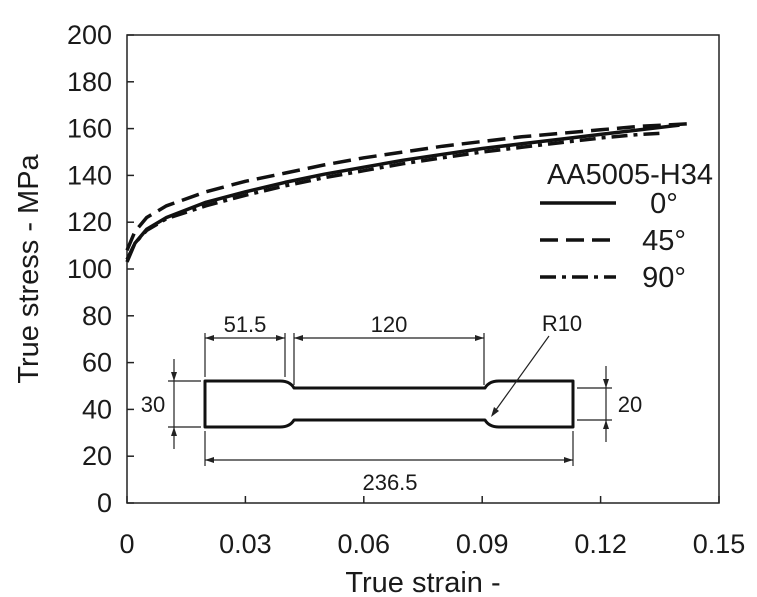  I want to click on dim-label-total: 236.5, so click(389, 482).